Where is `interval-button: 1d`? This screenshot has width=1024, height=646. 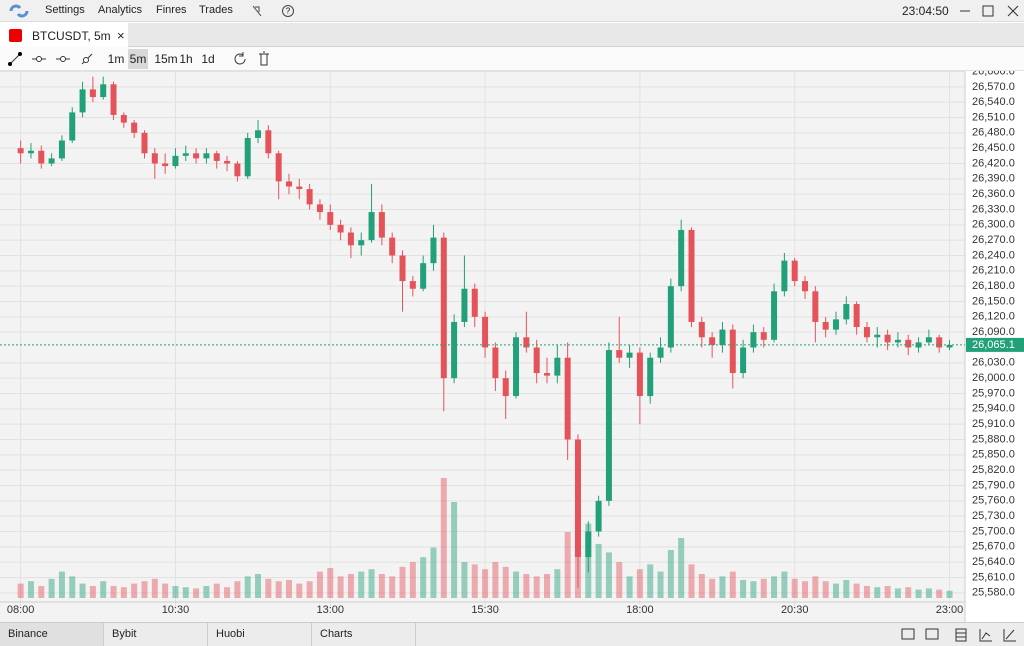
interval-button: 1d is located at coordinates (208, 59).